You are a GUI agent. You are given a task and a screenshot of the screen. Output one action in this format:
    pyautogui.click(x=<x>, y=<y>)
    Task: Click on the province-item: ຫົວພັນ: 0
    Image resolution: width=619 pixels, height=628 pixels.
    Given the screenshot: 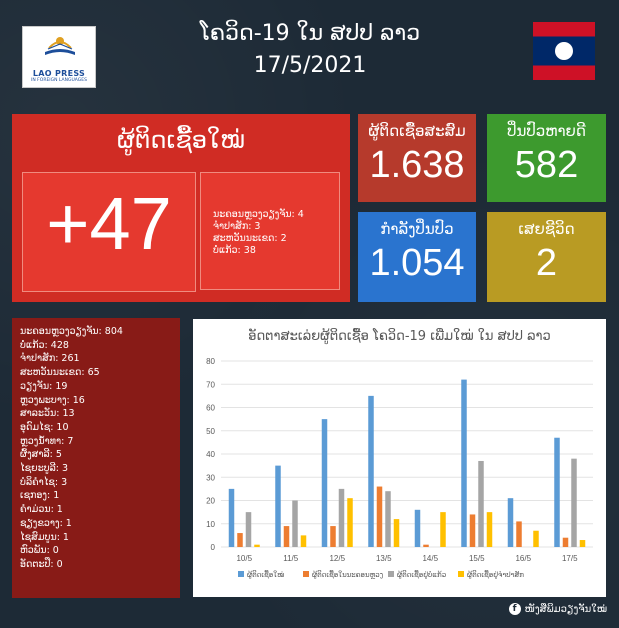 What is the action you would take?
    pyautogui.click(x=39, y=551)
    